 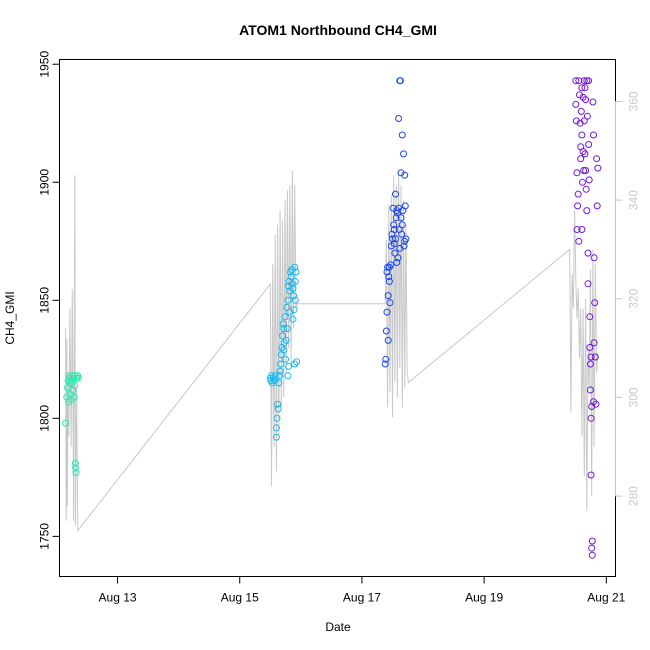 I want to click on right-tick-label-300: 300, so click(x=634, y=397).